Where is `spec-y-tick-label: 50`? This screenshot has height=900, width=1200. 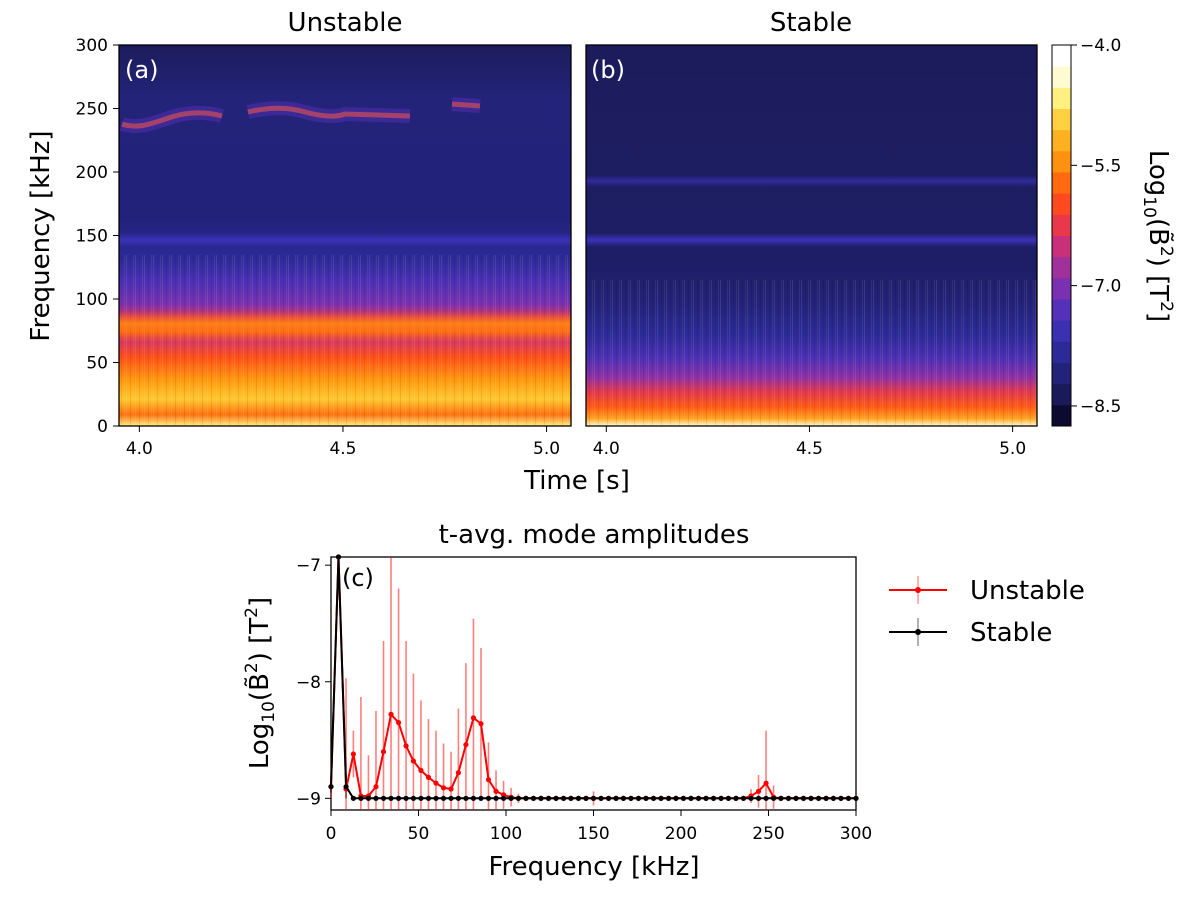
spec-y-tick-label: 50 is located at coordinates (97, 364).